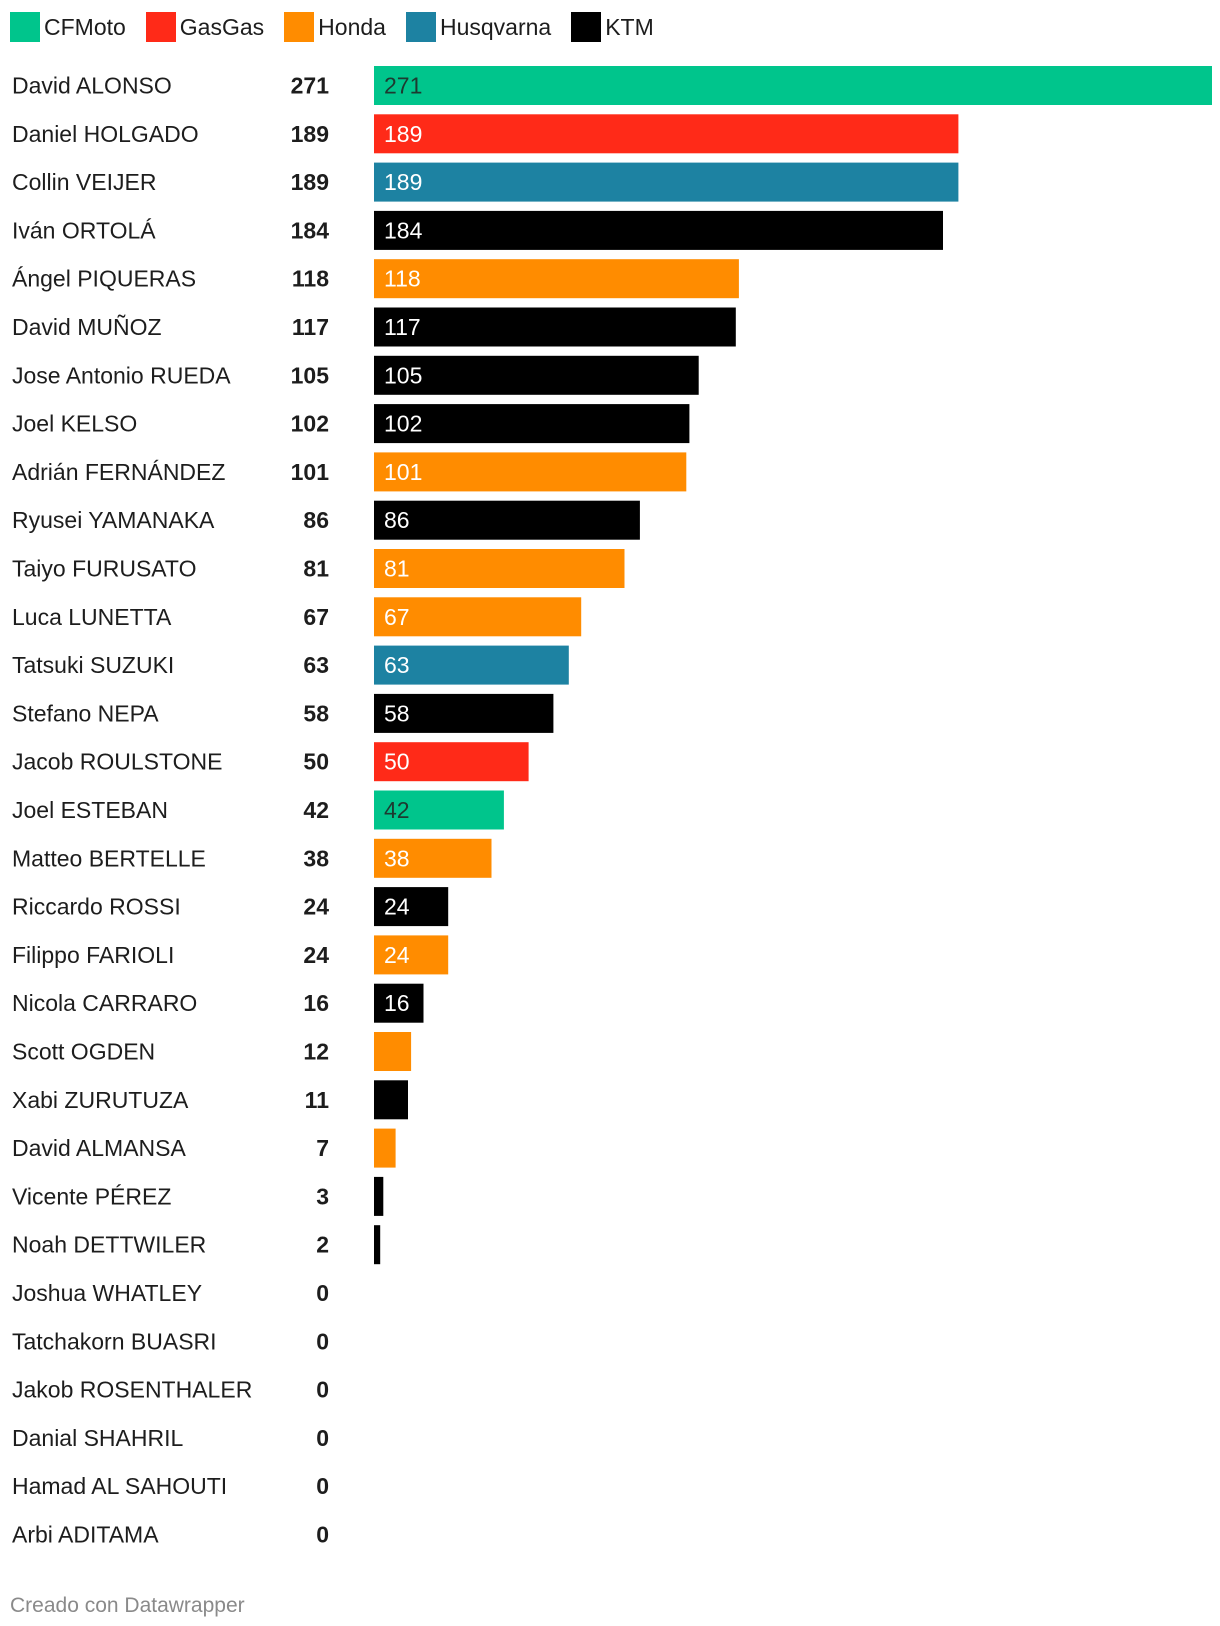 Image resolution: width=1220 pixels, height=1626 pixels. What do you see at coordinates (316, 762) in the screenshot?
I see `points-value: 50` at bounding box center [316, 762].